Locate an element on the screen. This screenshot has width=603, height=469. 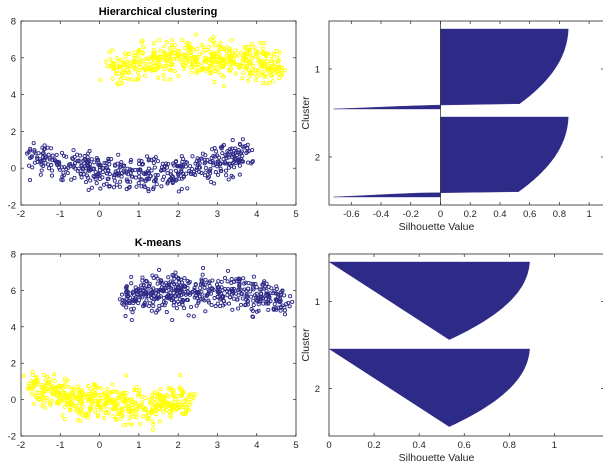
x-tick-label: 1 is located at coordinates (138, 445).